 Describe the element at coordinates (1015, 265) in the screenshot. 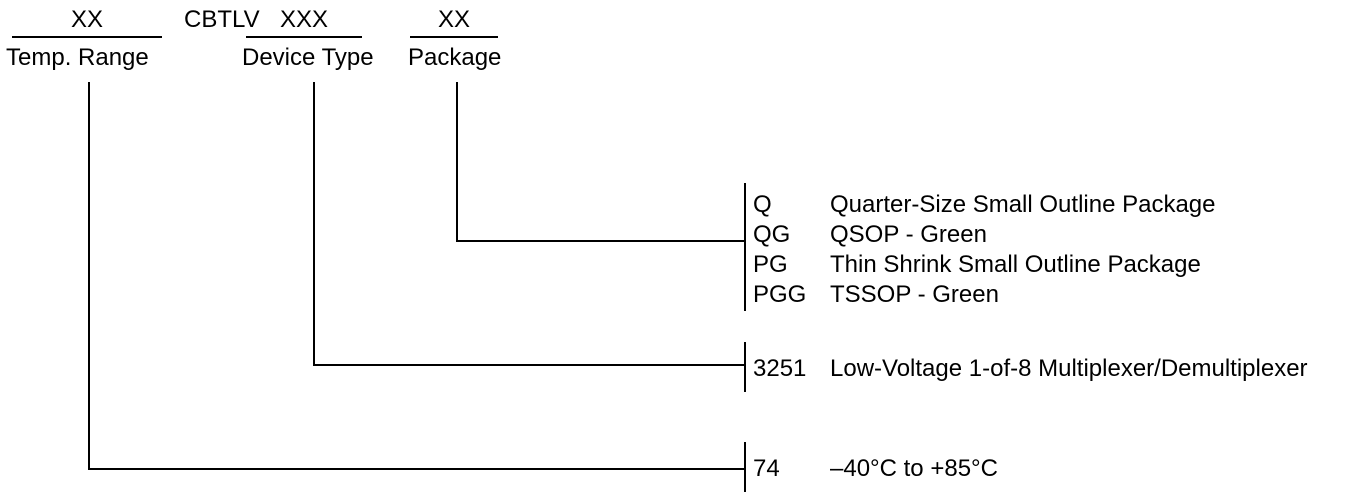

I see `package-desc-pg: Thin Shrink Small Outline Package` at that location.